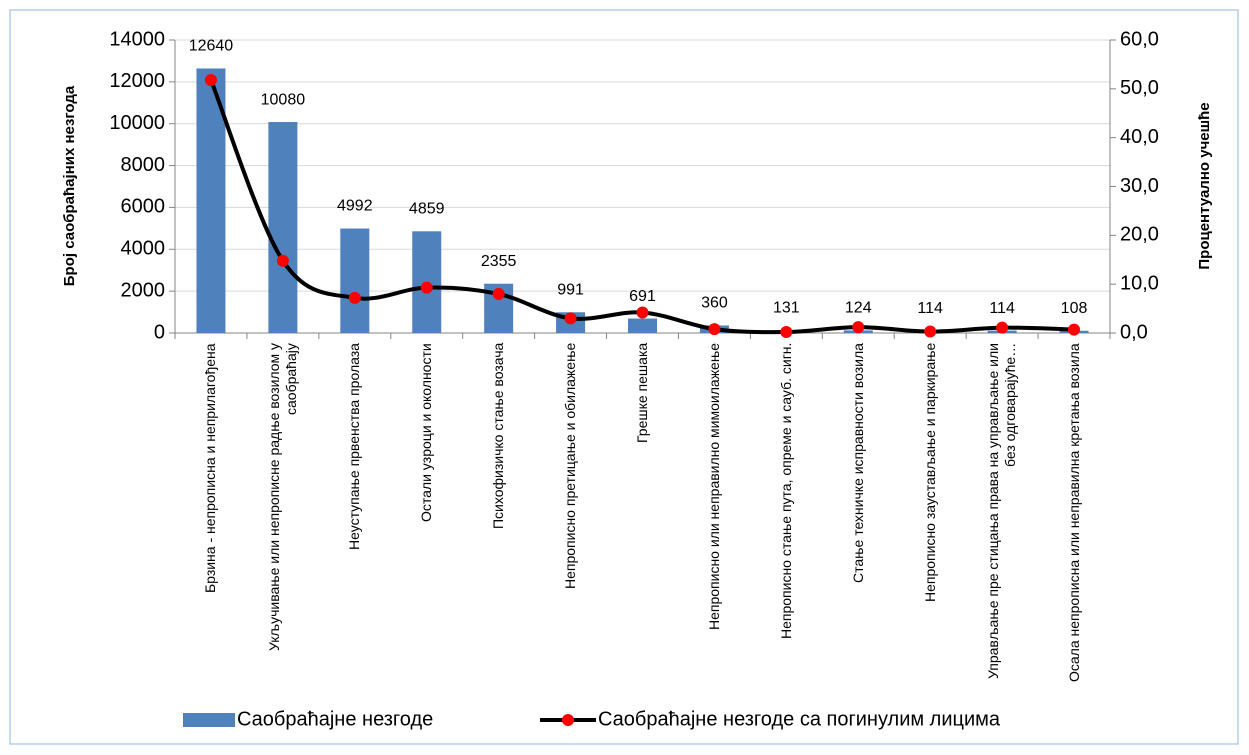  What do you see at coordinates (137, 123) in the screenshot?
I see `y-tick-label: 10000` at bounding box center [137, 123].